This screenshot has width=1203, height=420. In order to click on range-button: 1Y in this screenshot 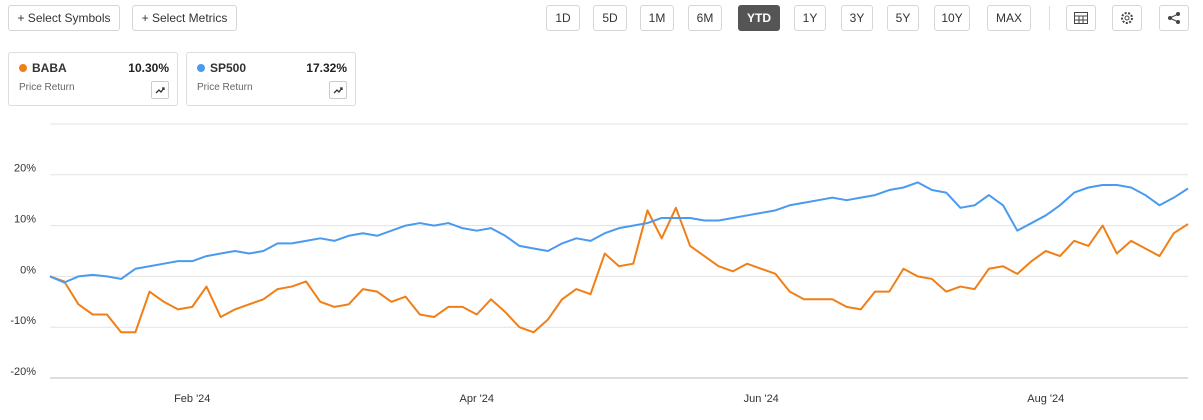, I will do `click(810, 18)`.